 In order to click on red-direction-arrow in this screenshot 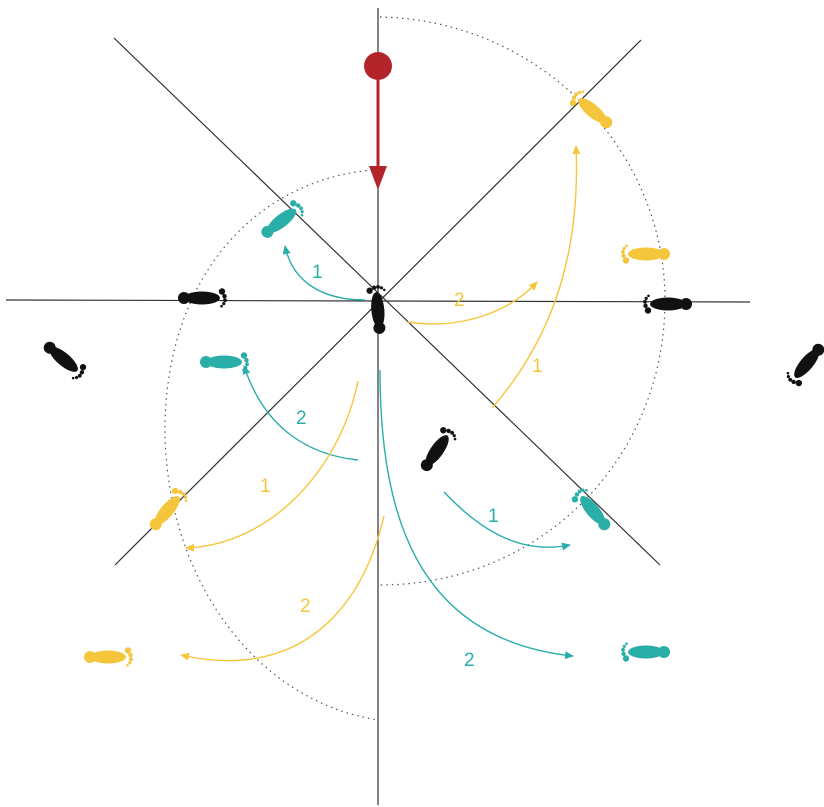, I will do `click(378, 121)`.